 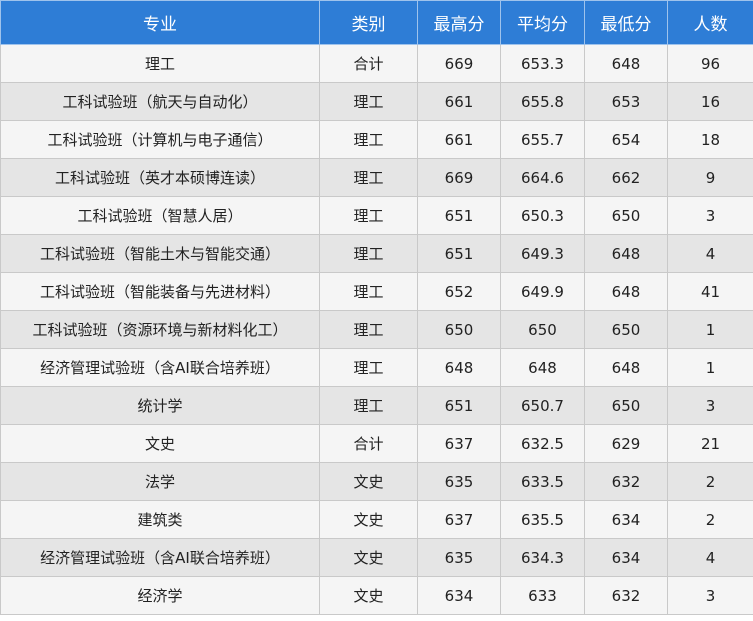 I want to click on cell-avg-score: 655.8, so click(x=542, y=101).